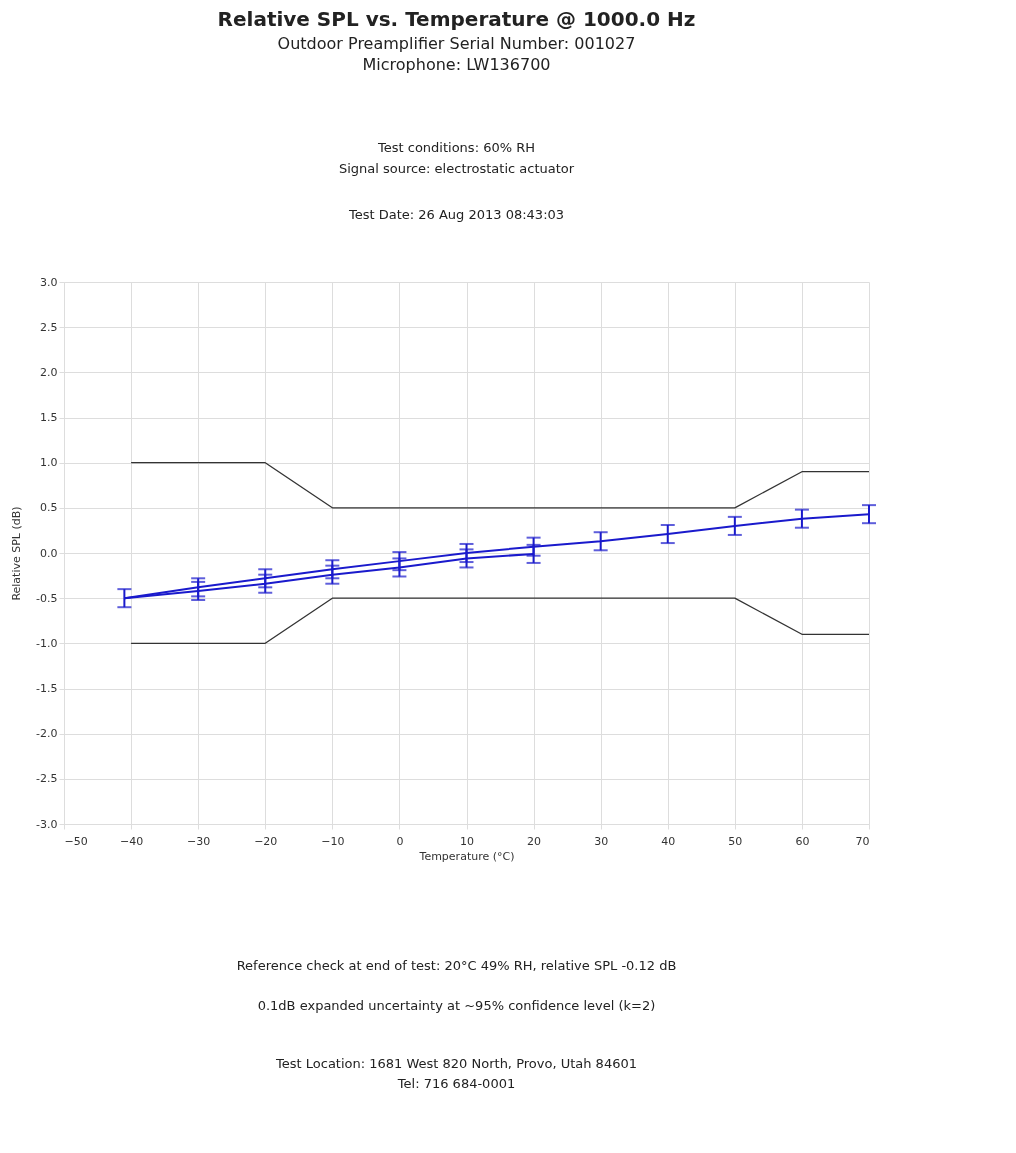  Describe the element at coordinates (456, 19) in the screenshot. I see `chart-title: Relative SPL vs. Temperature @ 1000.0 Hz` at that location.